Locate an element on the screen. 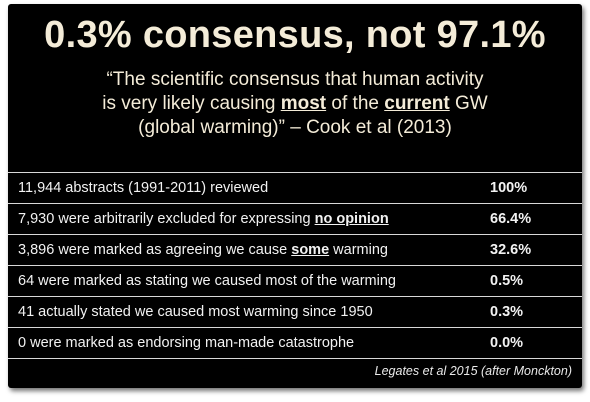 This screenshot has height=402, width=590. row-percentage: 66.4% is located at coordinates (511, 219).